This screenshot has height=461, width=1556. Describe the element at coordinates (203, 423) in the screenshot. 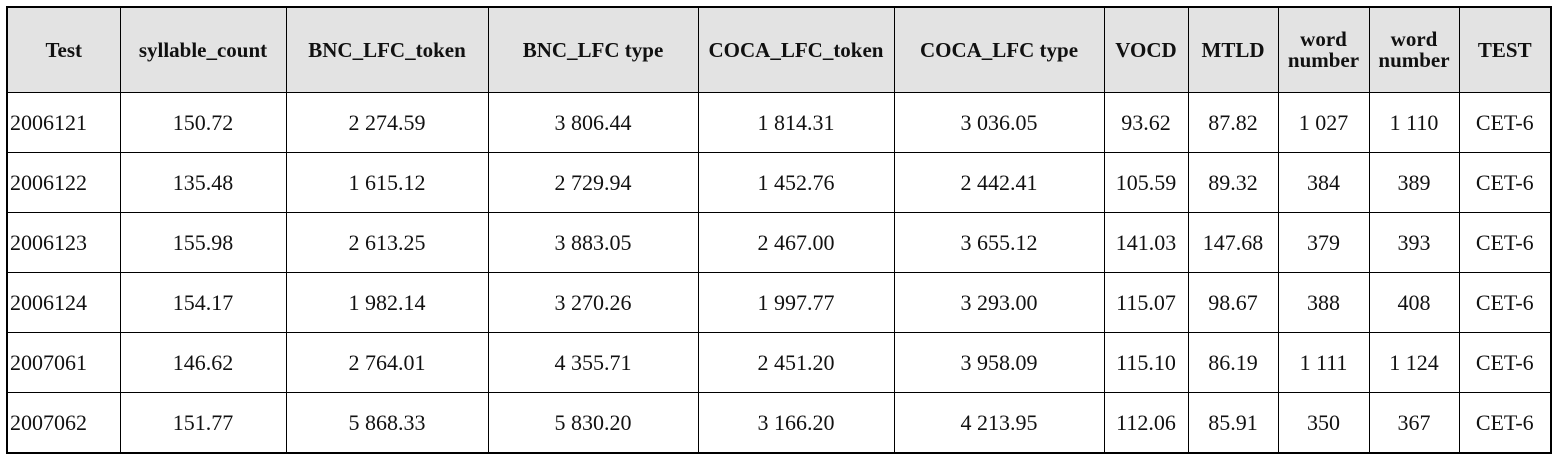

I see `table-cell: 151.77` at that location.